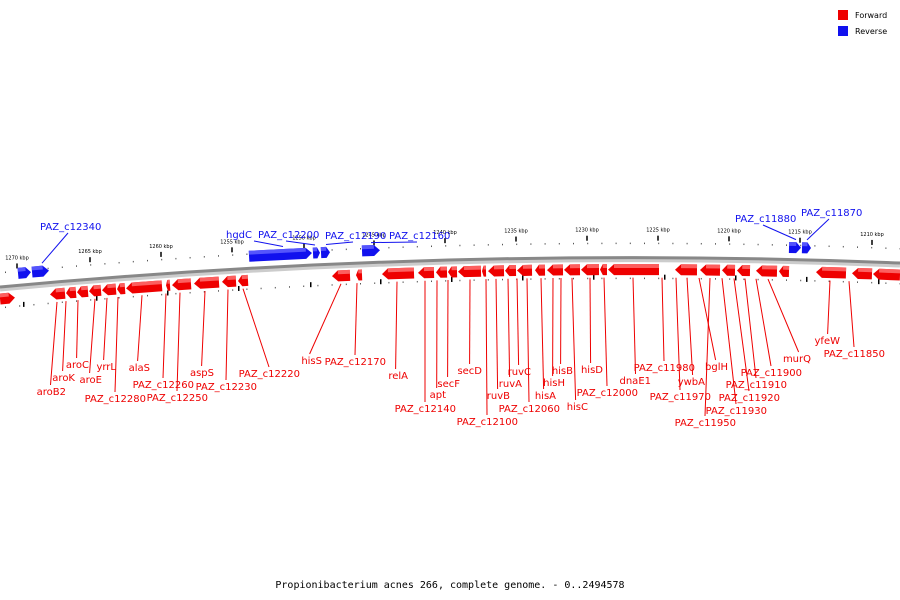  What do you see at coordinates (355, 236) in the screenshot?
I see `gene-label-paz-c12190: PAZ_c12190` at bounding box center [355, 236].